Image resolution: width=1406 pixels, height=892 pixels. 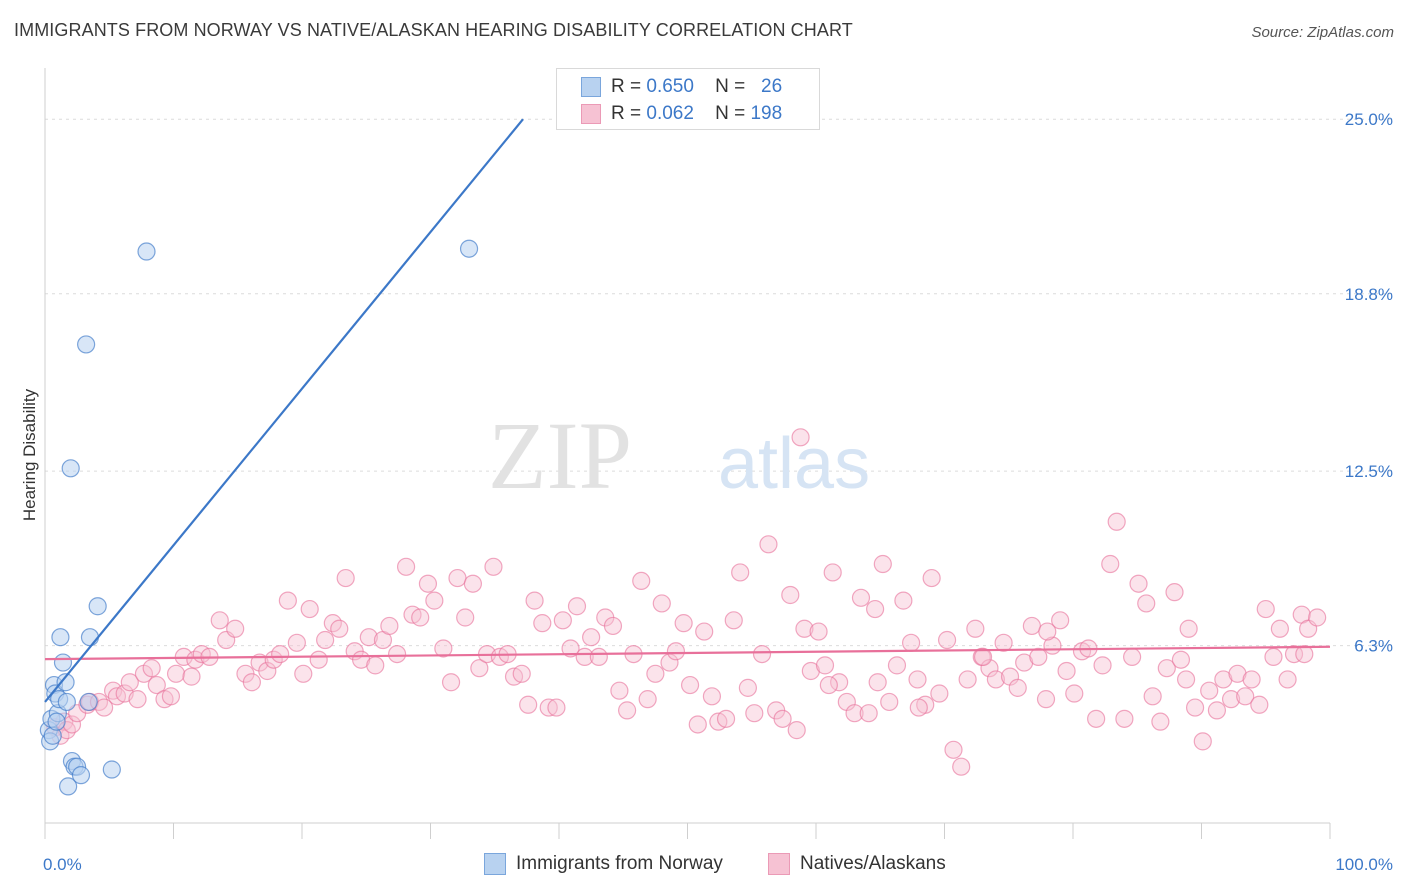 What do you see at coordinates (772, 86) in the screenshot?
I see `legend-n-value: 26` at bounding box center [772, 86].